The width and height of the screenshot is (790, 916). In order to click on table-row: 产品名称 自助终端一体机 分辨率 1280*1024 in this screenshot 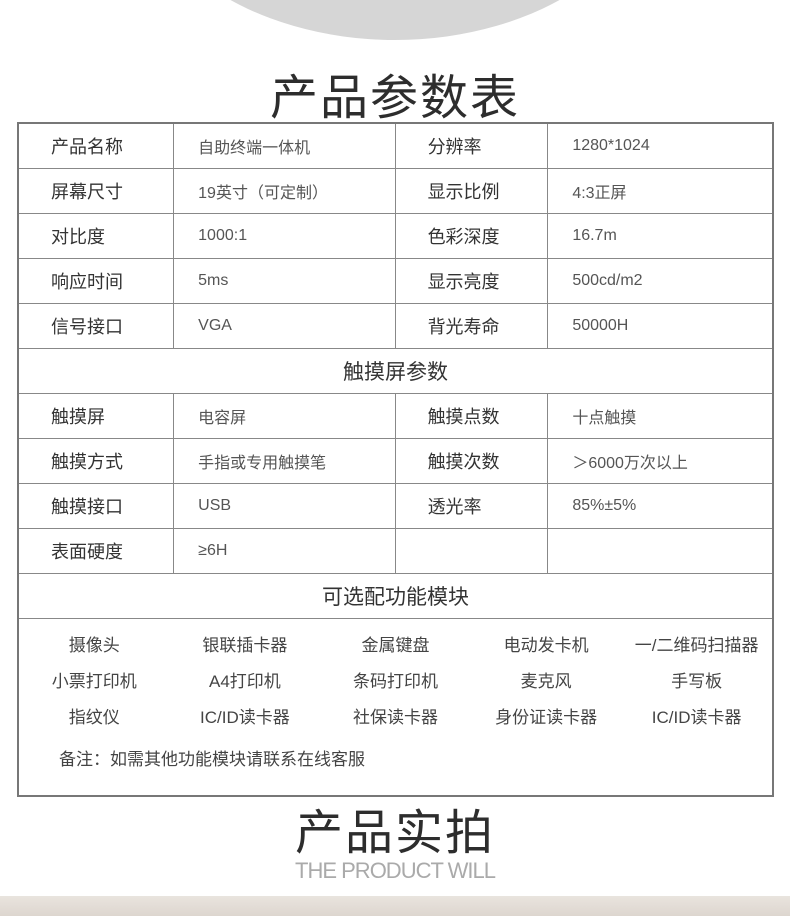, I will do `click(395, 145)`.